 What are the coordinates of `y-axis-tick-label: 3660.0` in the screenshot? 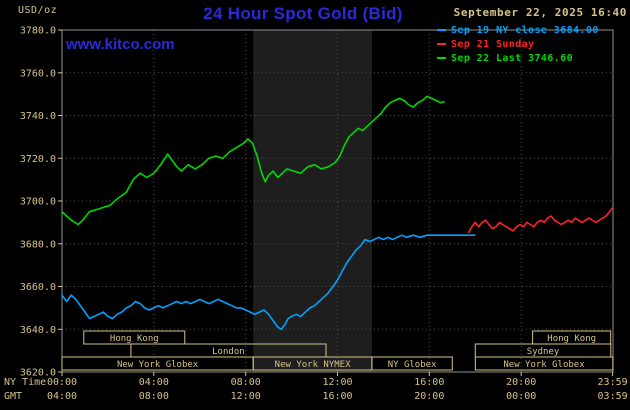 It's located at (38, 287).